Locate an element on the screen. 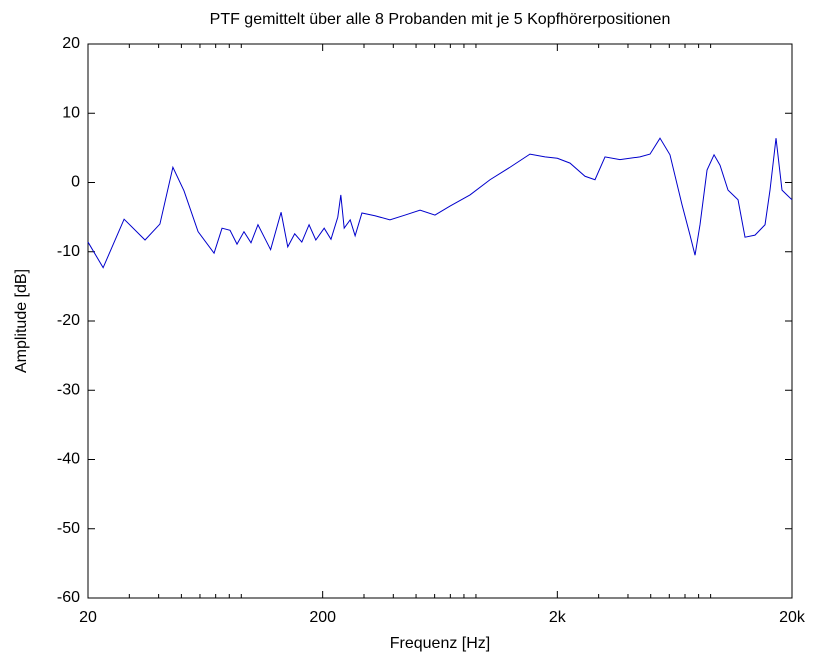 The image size is (813, 662). y-tick-label: -60 is located at coordinates (68, 597).